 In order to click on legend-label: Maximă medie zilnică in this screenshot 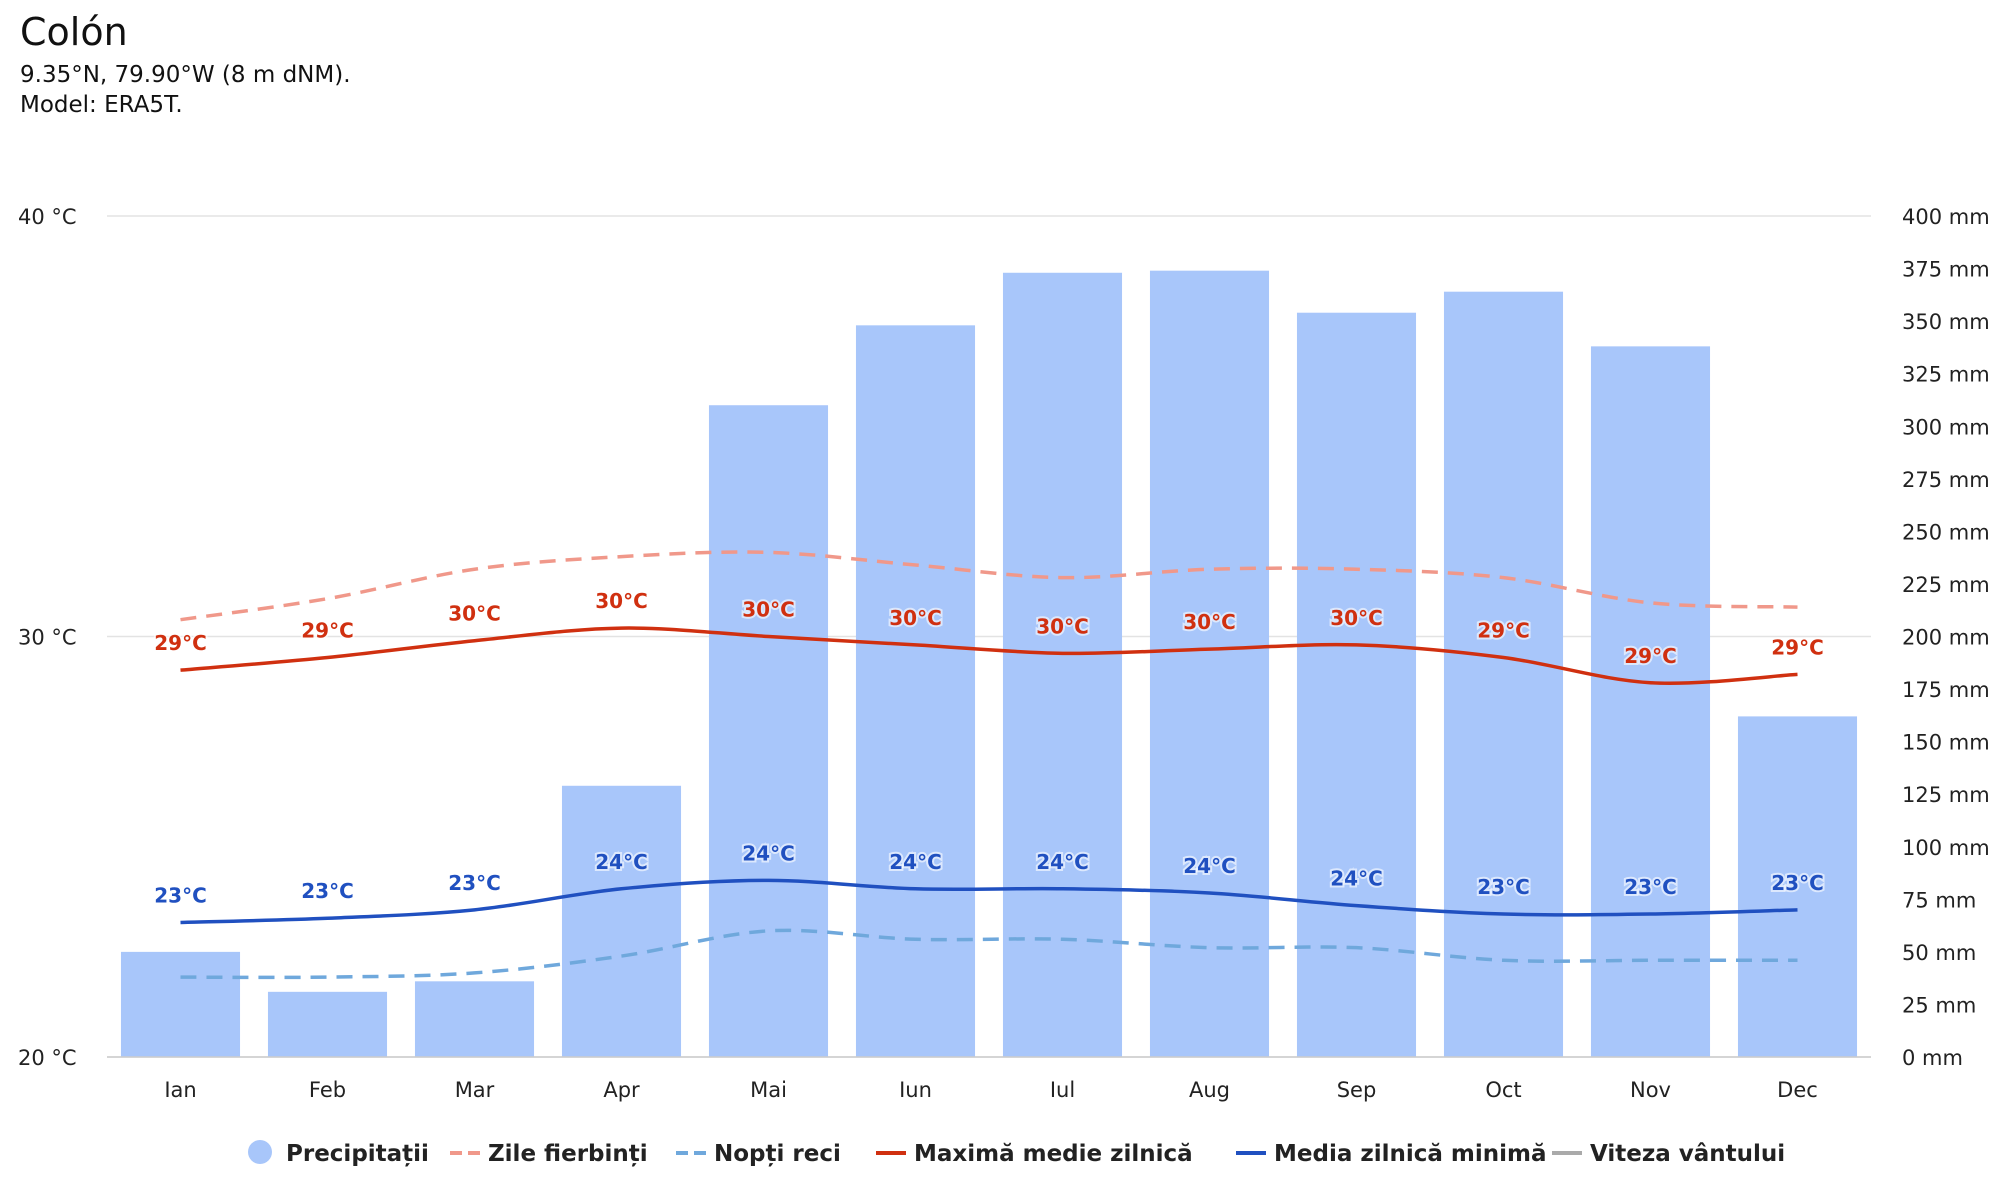, I will do `click(1053, 1154)`.